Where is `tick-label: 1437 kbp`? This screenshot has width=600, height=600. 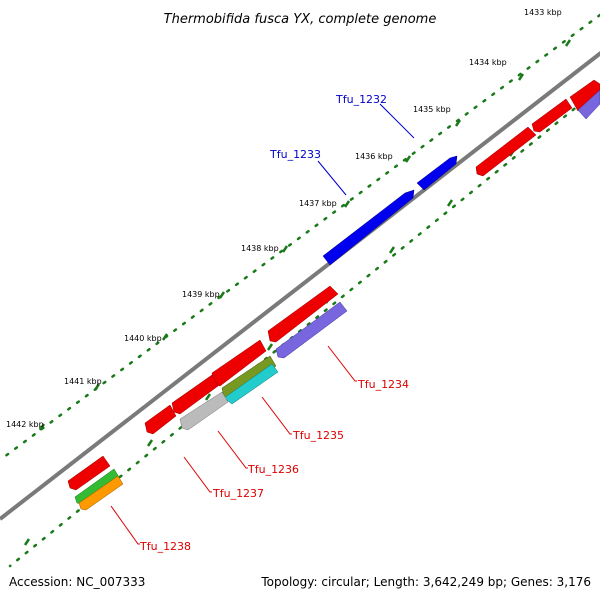
tick-label: 1437 kbp is located at coordinates (318, 203).